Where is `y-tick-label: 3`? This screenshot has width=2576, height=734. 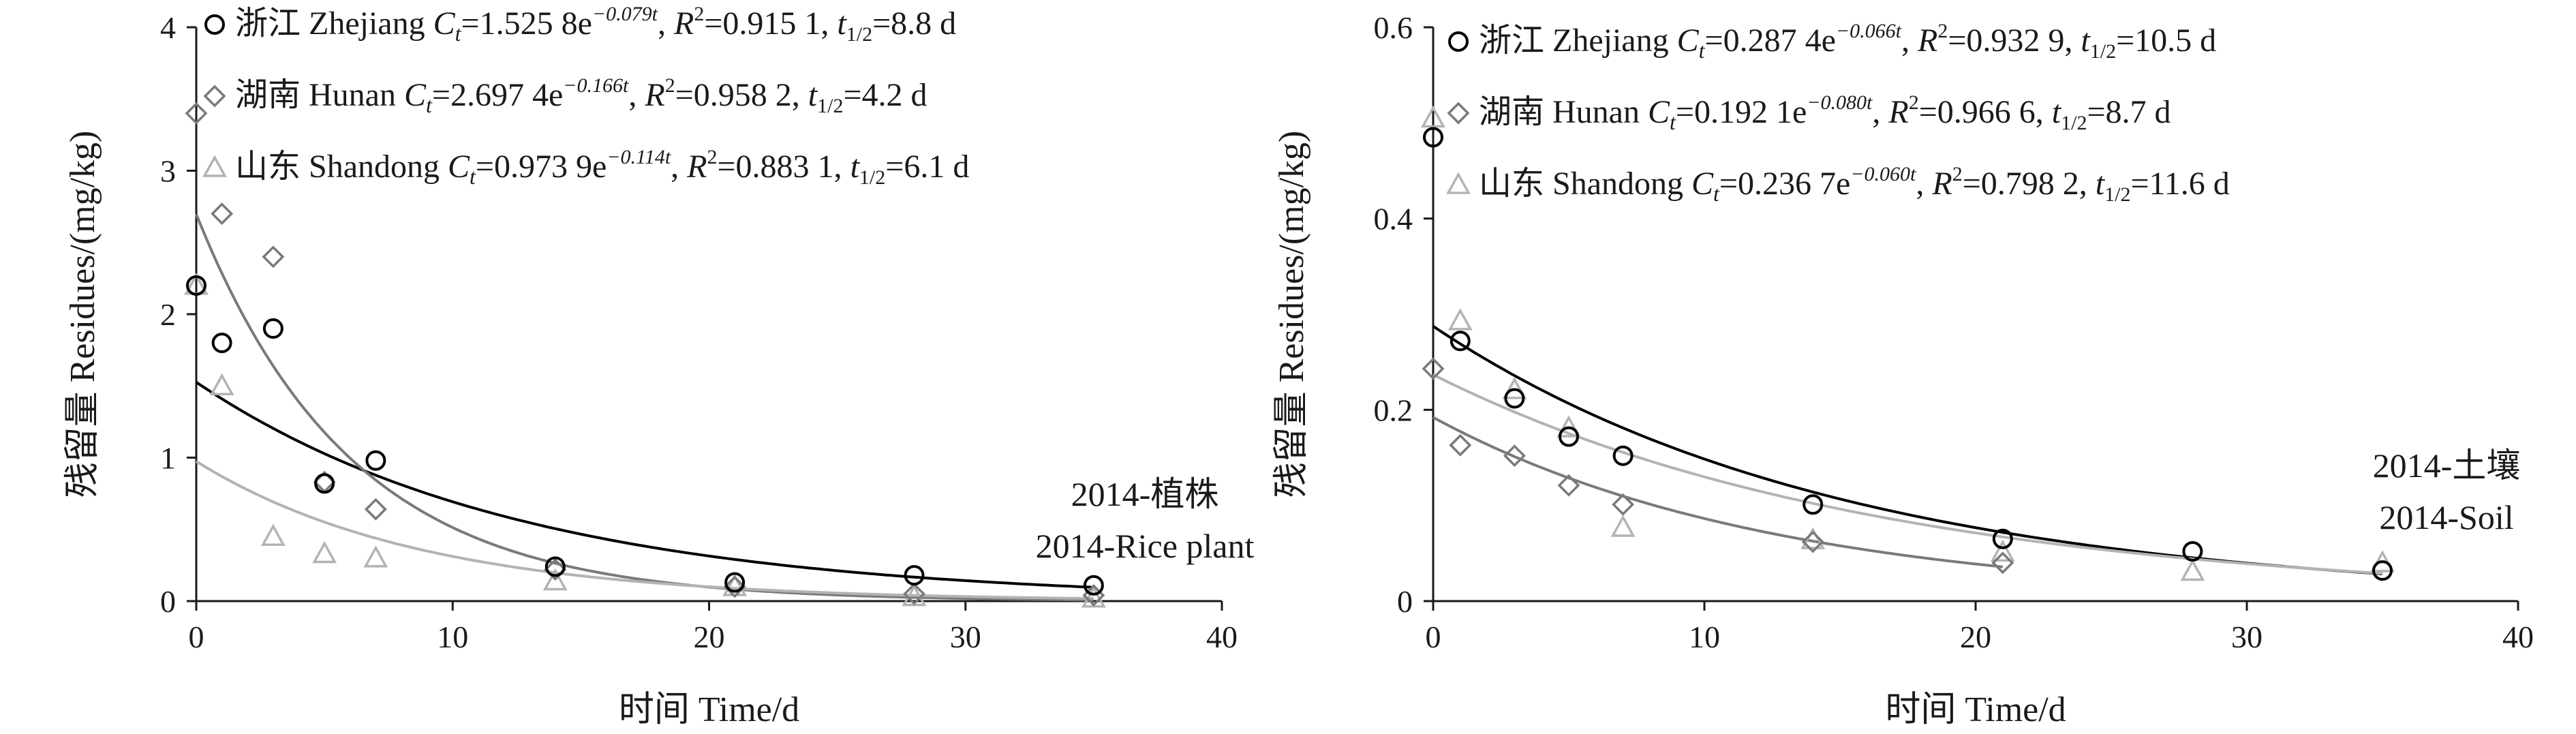 y-tick-label: 3 is located at coordinates (168, 171).